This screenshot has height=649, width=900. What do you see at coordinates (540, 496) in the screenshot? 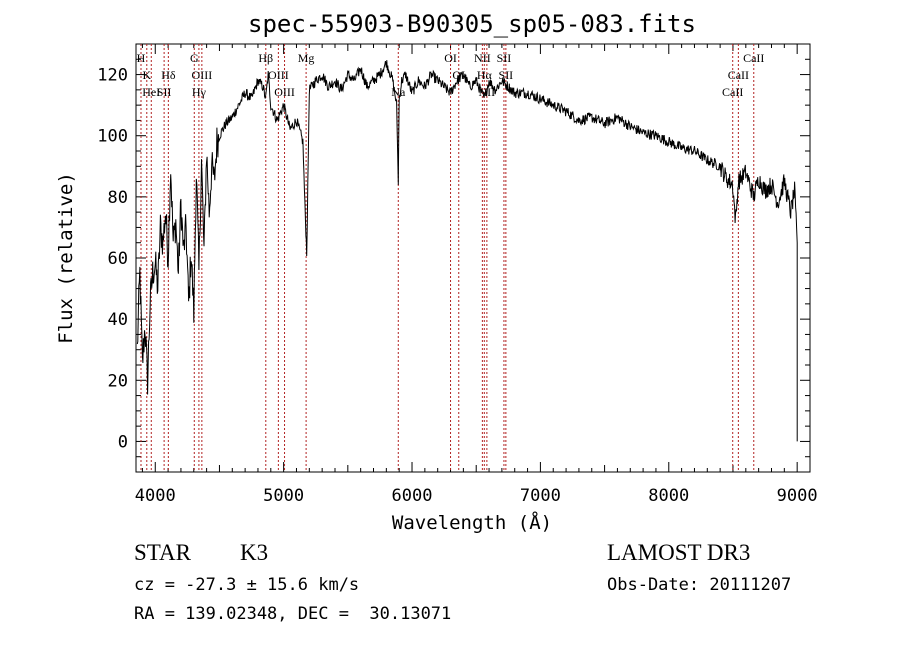
I see `x-tick-label: 7000` at bounding box center [540, 496].